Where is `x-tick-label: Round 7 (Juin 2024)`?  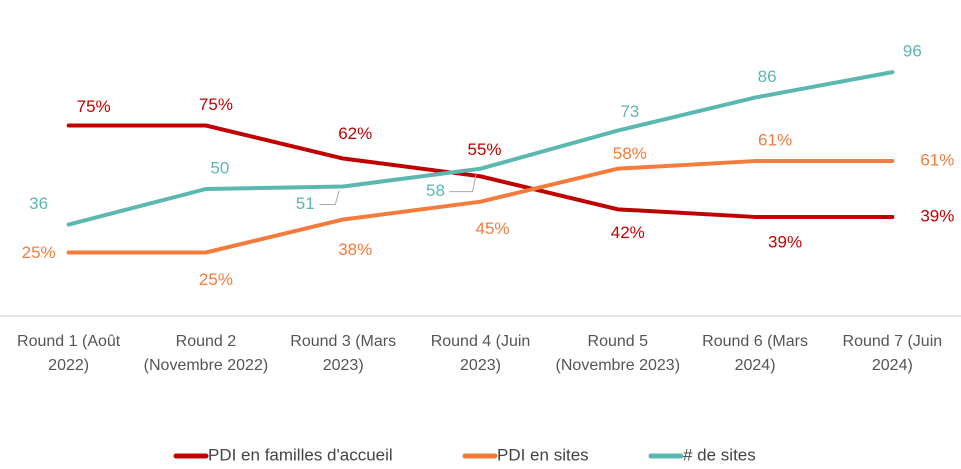
x-tick-label: Round 7 (Juin 2024) is located at coordinates (892, 353).